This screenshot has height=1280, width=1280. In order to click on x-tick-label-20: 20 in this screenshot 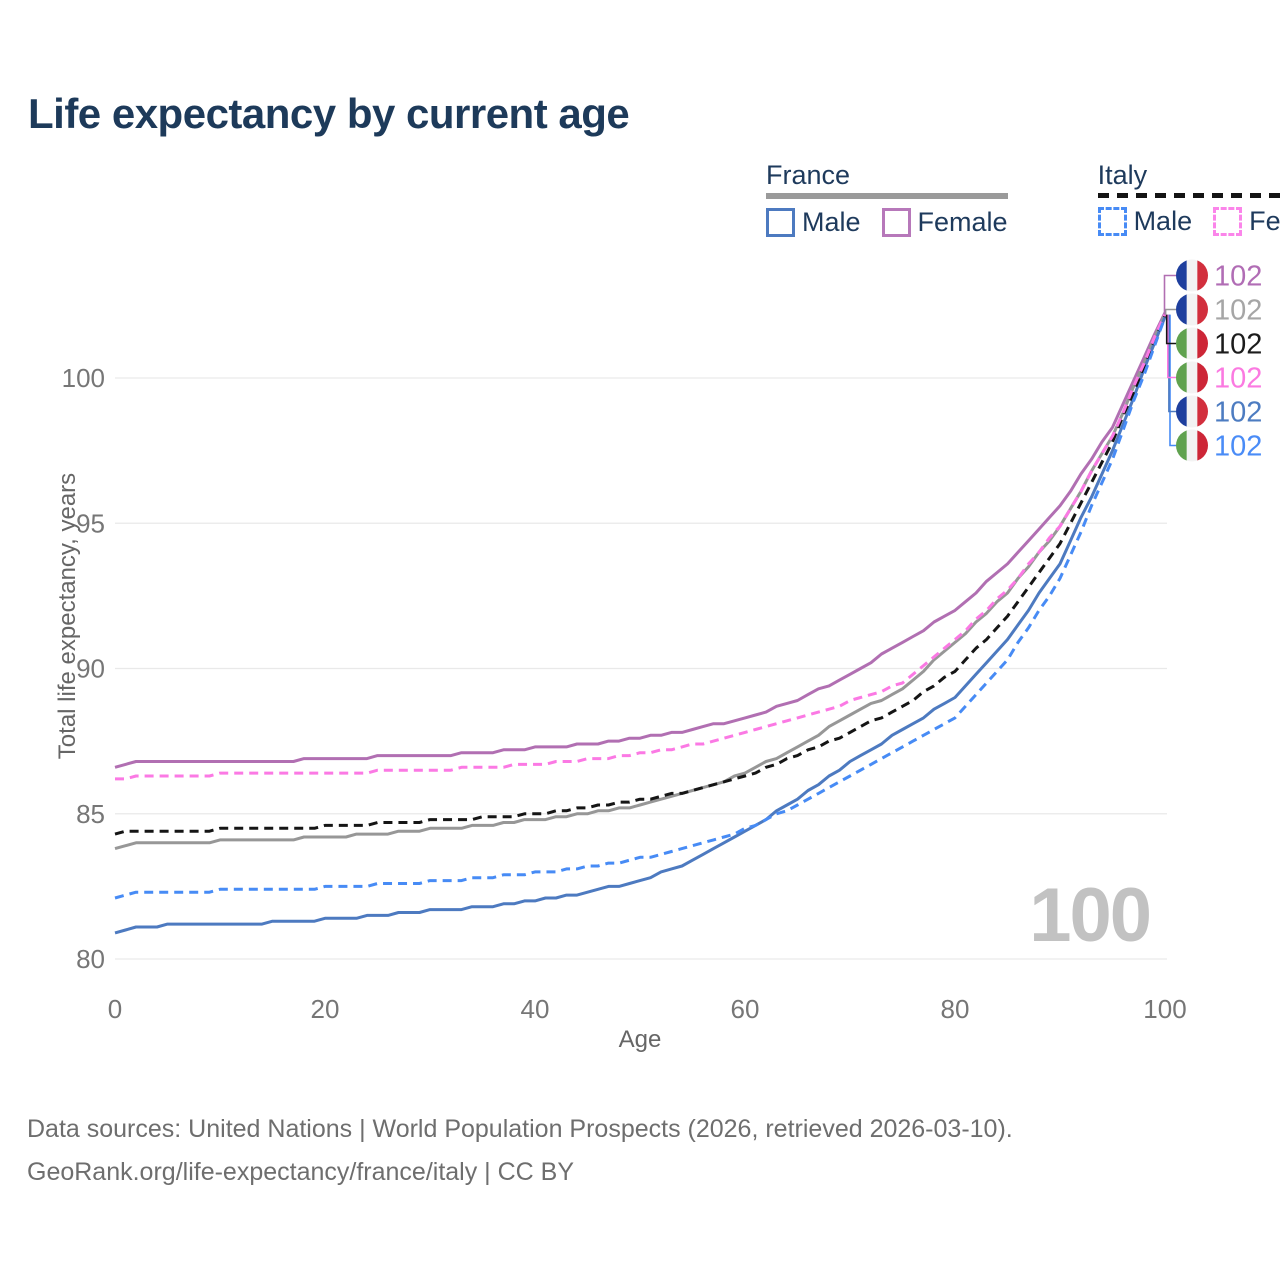, I will do `click(325, 1009)`.